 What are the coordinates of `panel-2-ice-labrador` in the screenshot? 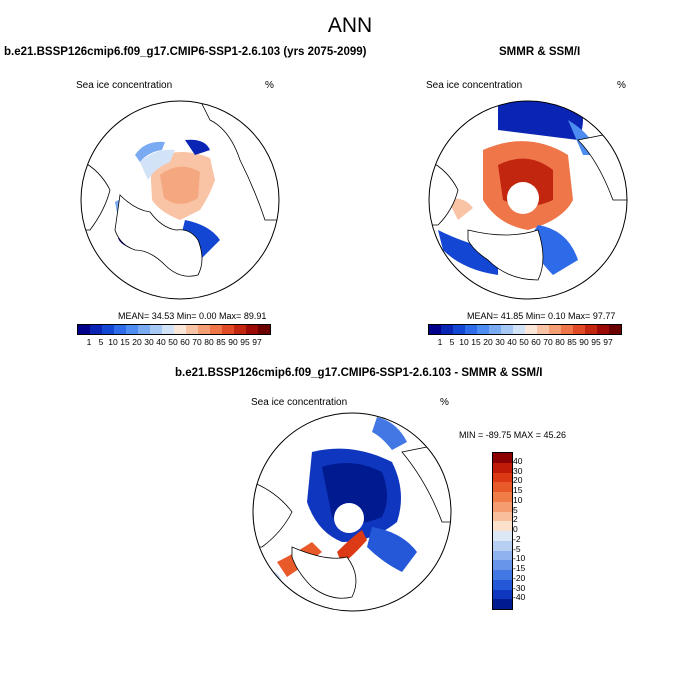 It's located at (460, 209).